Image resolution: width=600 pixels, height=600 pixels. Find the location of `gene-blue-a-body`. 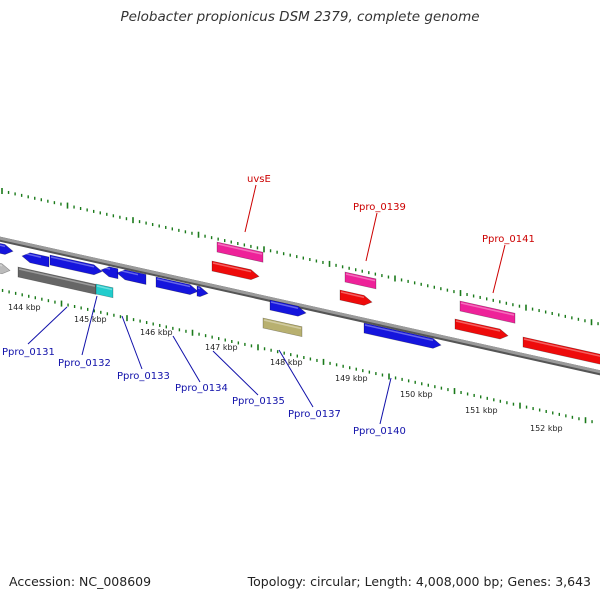

gene-blue-a-body is located at coordinates (7, 249).